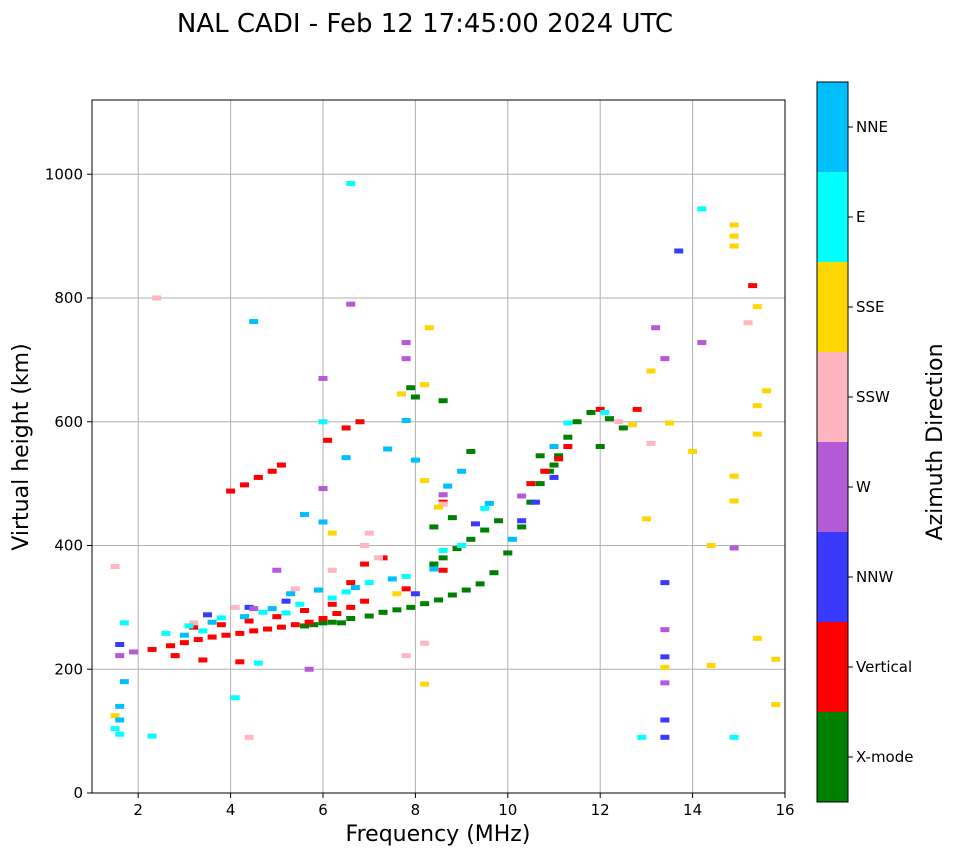 Image resolution: width=958 pixels, height=857 pixels. I want to click on colorbar-tick-label: NNE, so click(872, 127).